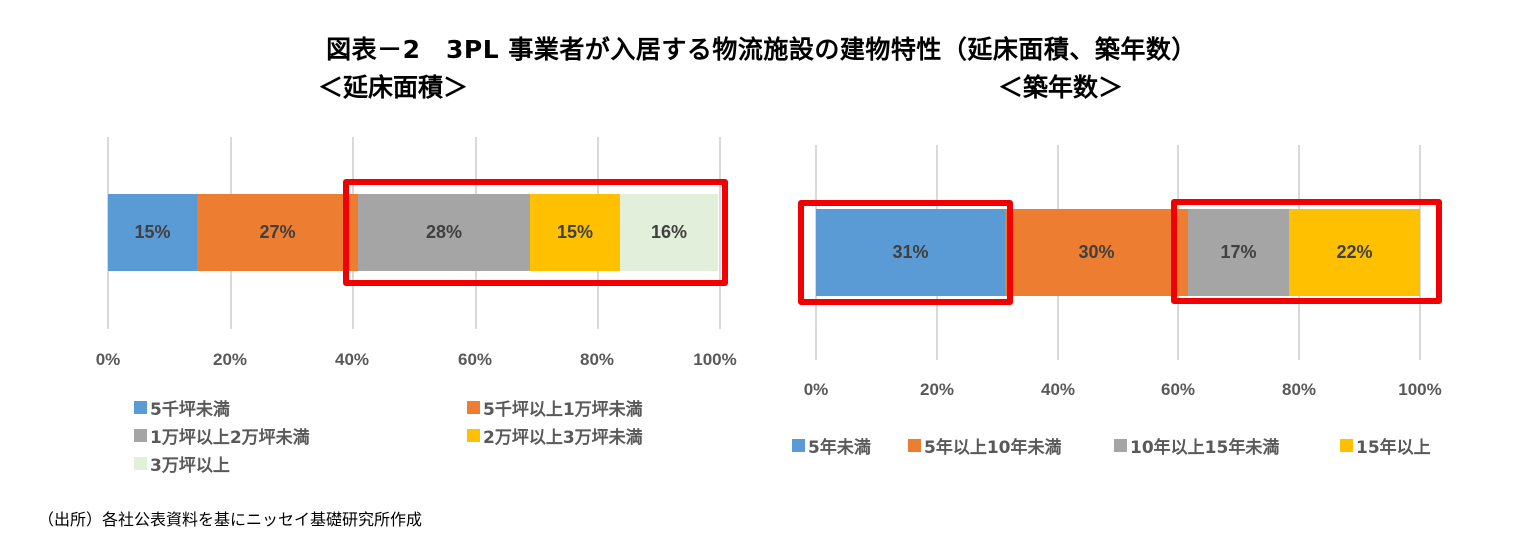 This screenshot has width=1523, height=555. I want to click on legend-item: 10年以上15年未満, so click(1196, 445).